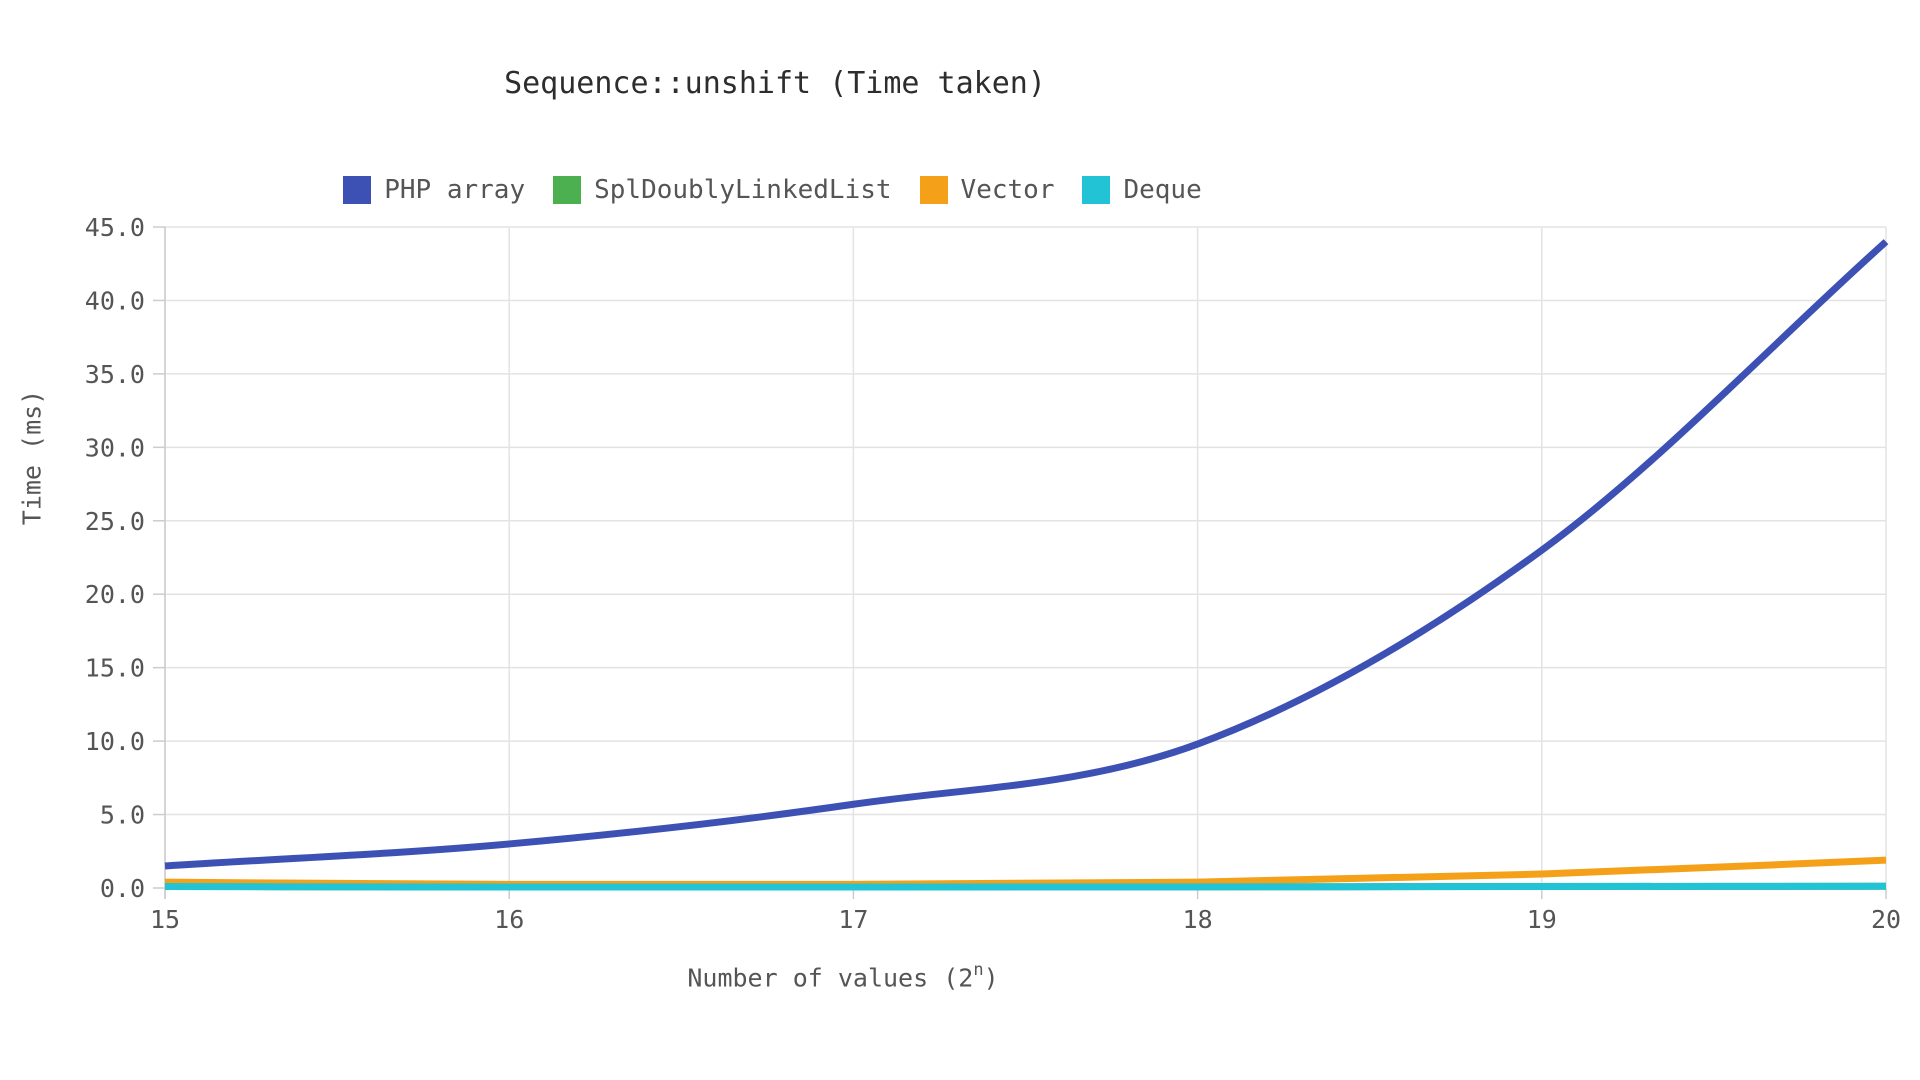 The height and width of the screenshot is (1080, 1920). What do you see at coordinates (830, 978) in the screenshot?
I see `x-axis-title-text: Number of values (2` at bounding box center [830, 978].